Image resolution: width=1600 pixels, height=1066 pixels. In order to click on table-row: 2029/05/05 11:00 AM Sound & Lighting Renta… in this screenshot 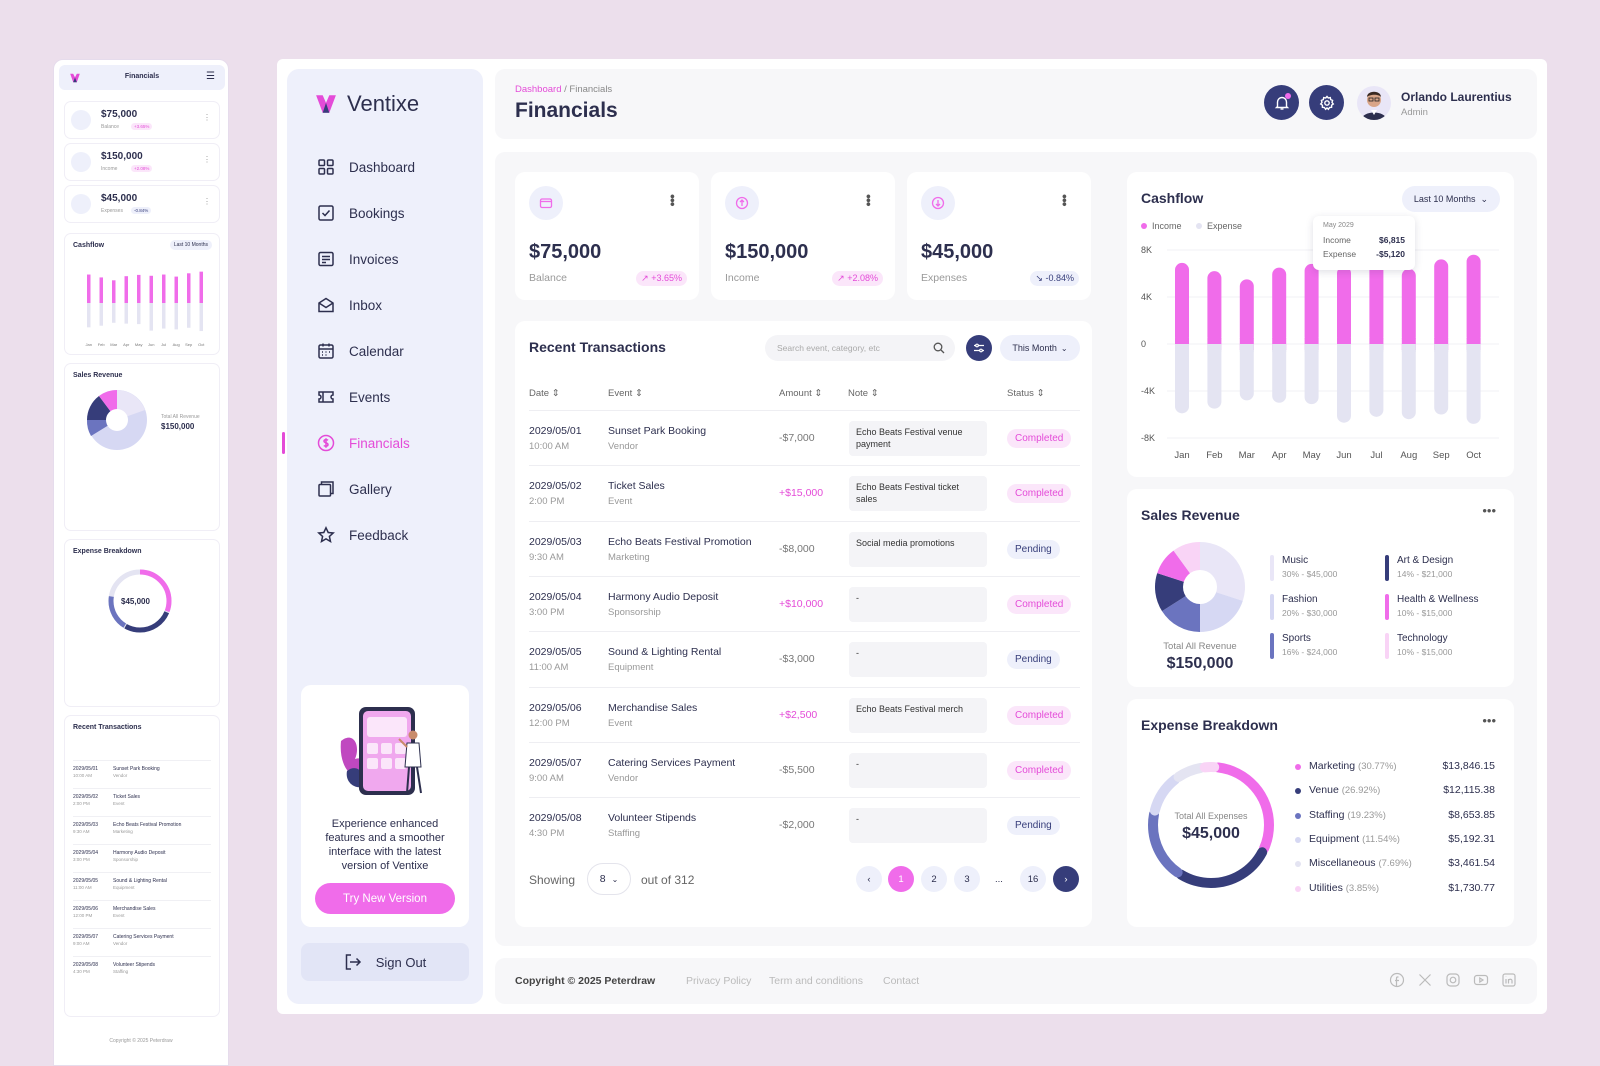, I will do `click(804, 659)`.